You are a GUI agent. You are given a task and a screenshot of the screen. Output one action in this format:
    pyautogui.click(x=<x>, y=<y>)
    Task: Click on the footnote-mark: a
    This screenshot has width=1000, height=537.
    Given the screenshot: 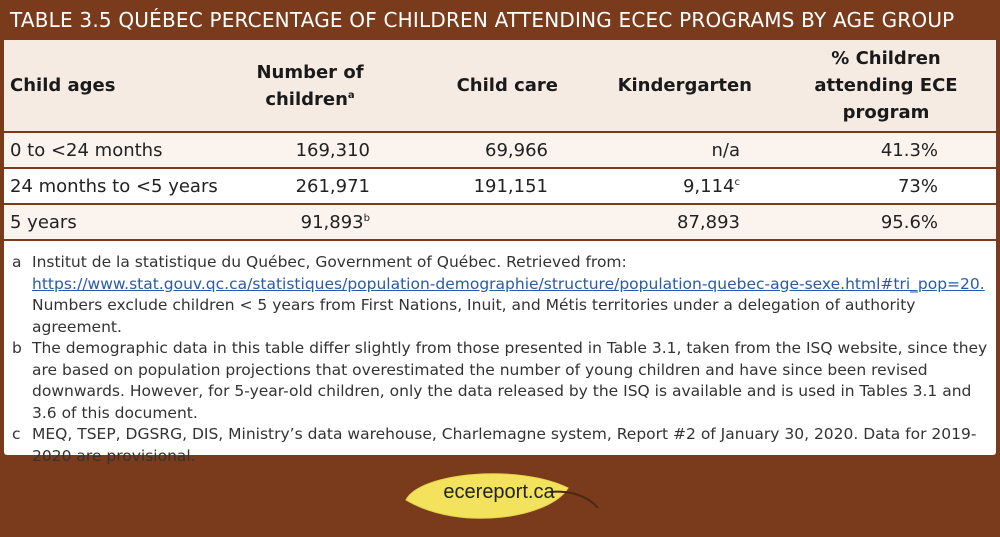 What is the action you would take?
    pyautogui.click(x=351, y=95)
    